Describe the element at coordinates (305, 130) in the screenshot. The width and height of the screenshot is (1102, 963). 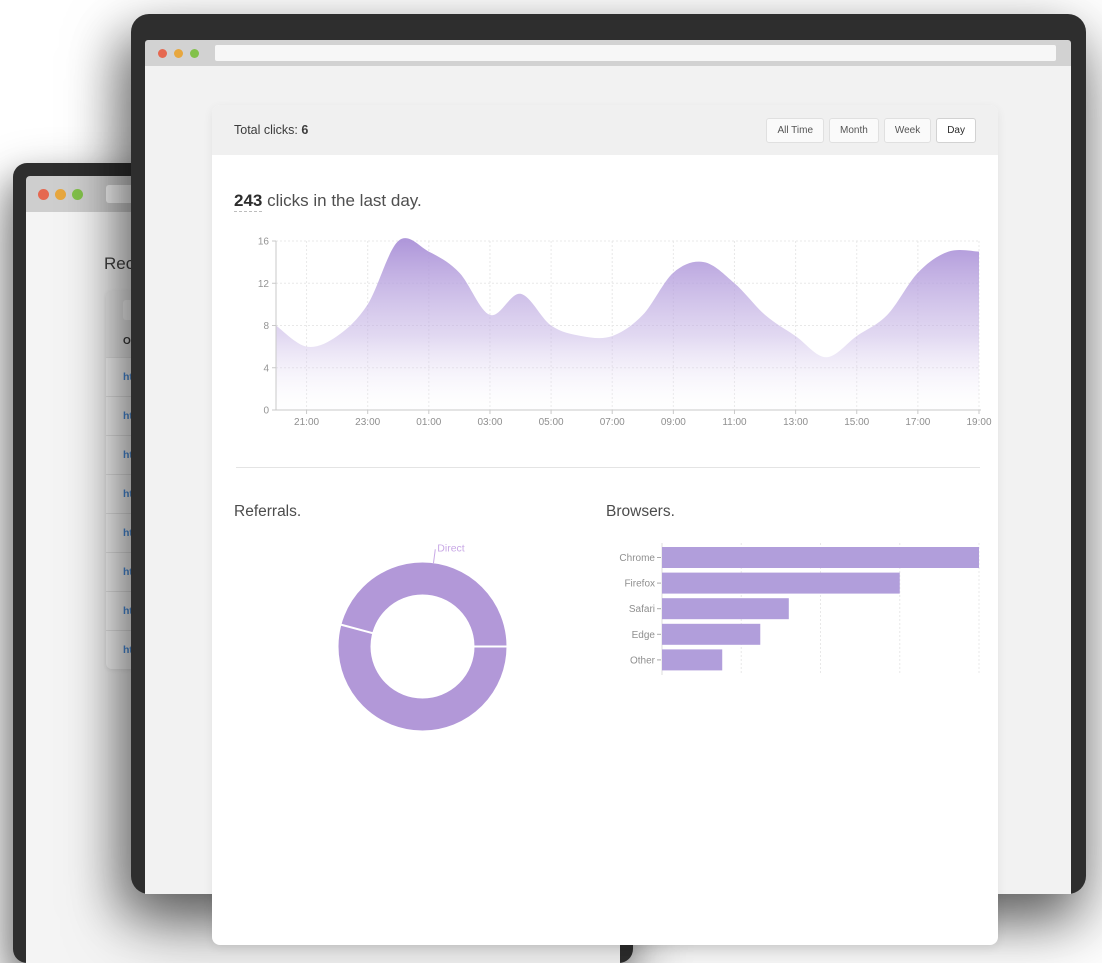
I see `total-clicks-value: 6` at that location.